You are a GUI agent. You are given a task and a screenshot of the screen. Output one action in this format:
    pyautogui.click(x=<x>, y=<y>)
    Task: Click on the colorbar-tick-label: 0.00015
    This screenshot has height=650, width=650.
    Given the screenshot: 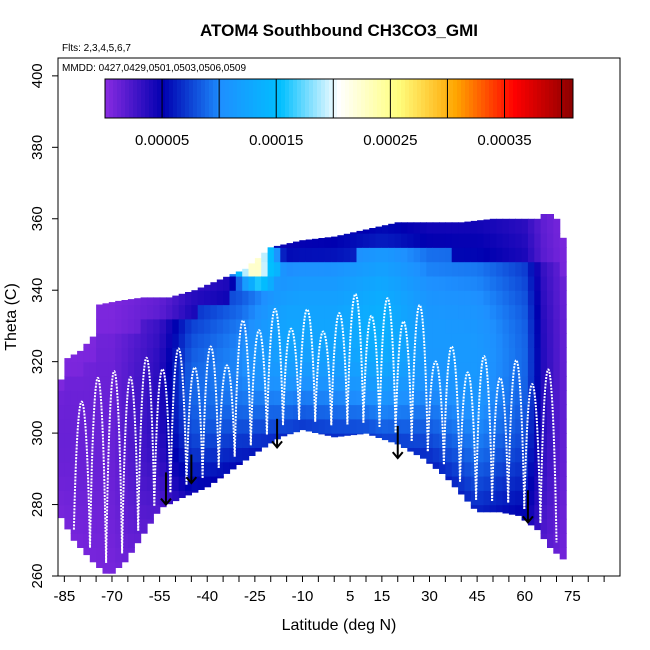 What is the action you would take?
    pyautogui.click(x=276, y=140)
    